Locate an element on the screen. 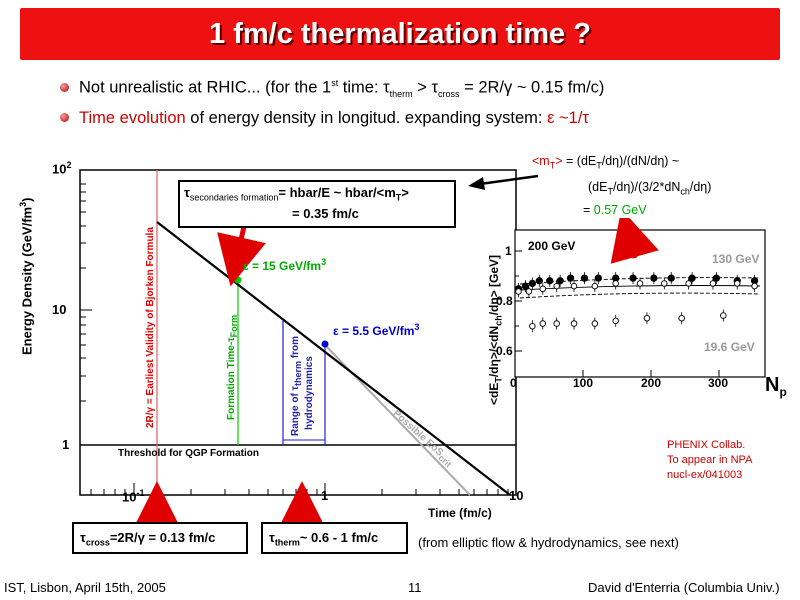 The height and width of the screenshot is (600, 800). threshold-label: Threshold for QGP Formation is located at coordinates (188, 453).